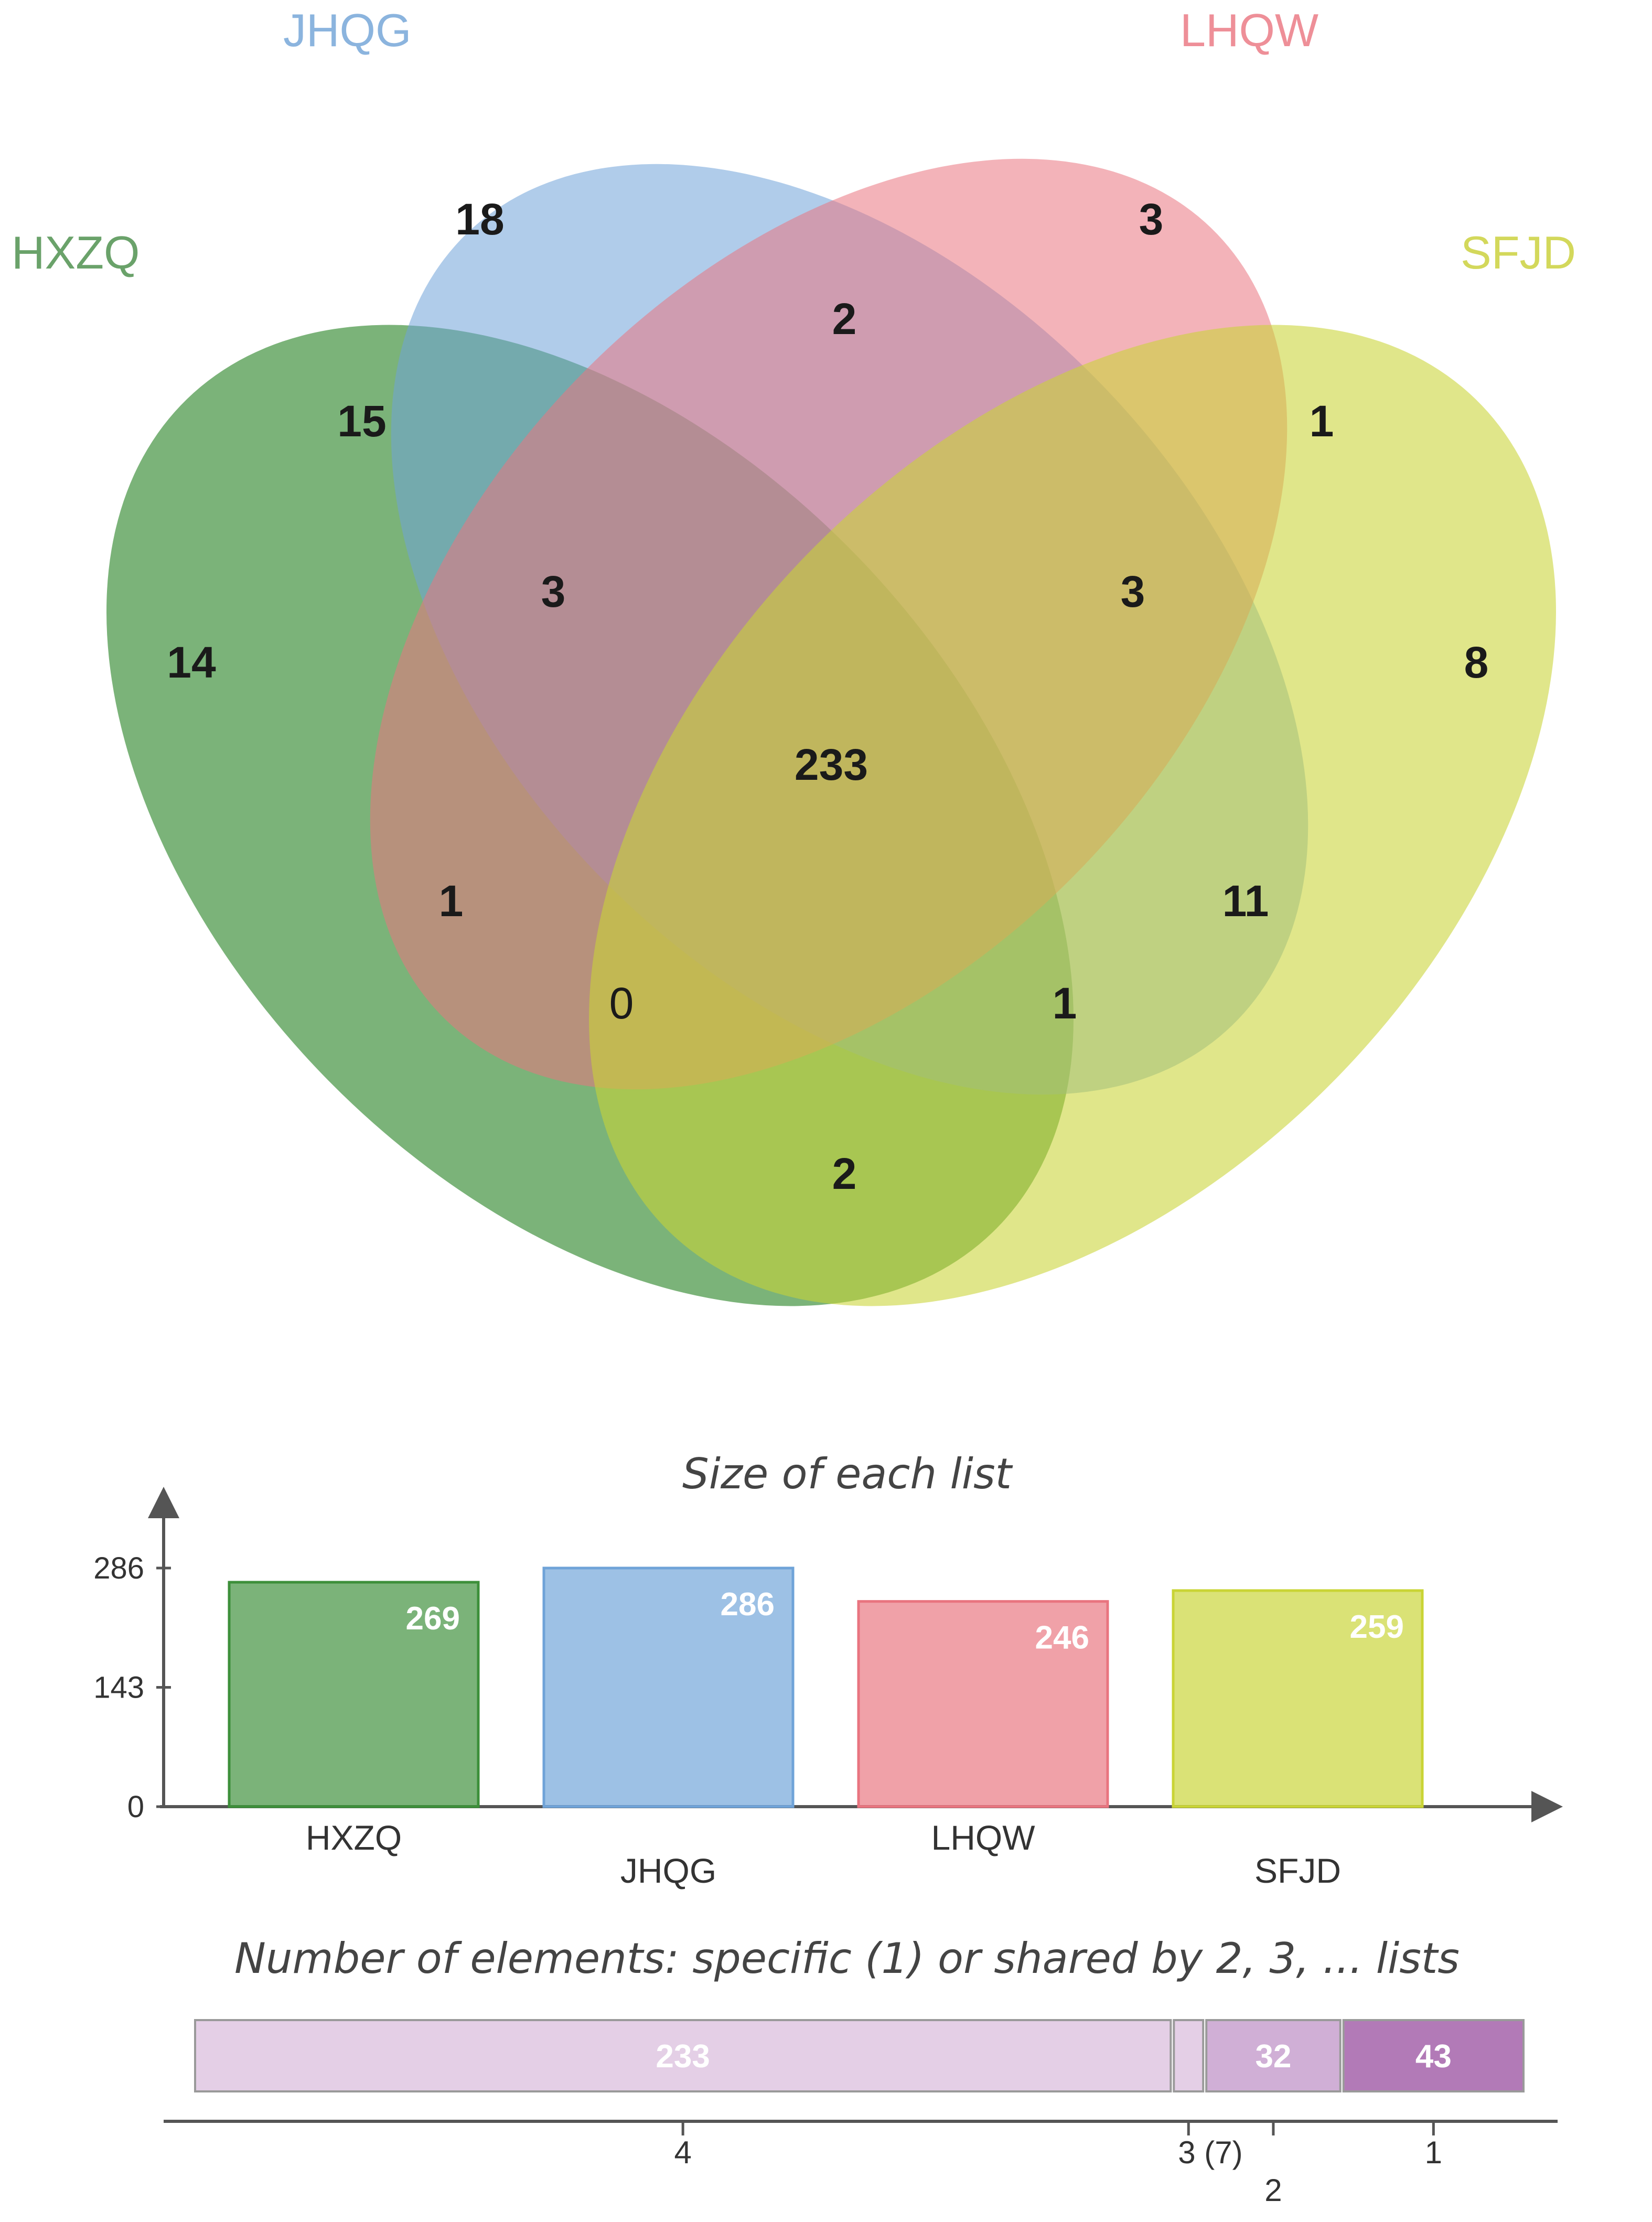  I want to click on segment-tick-group: 4 3 (7) 2 1, so click(1058, 2165).